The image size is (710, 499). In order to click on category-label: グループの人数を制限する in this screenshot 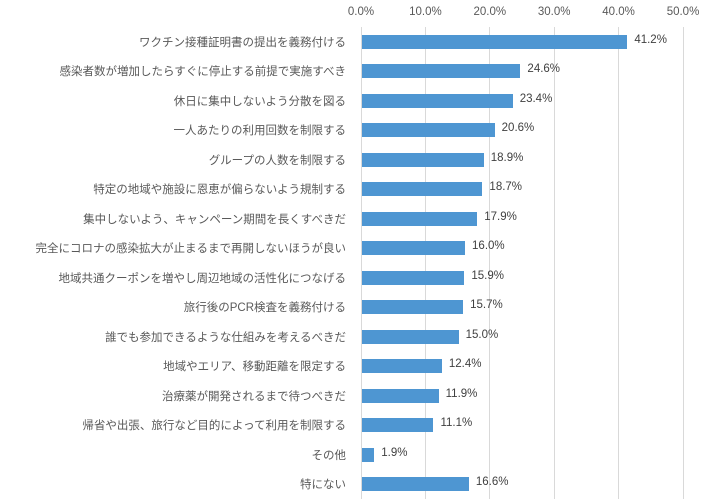, I will do `click(277, 160)`.